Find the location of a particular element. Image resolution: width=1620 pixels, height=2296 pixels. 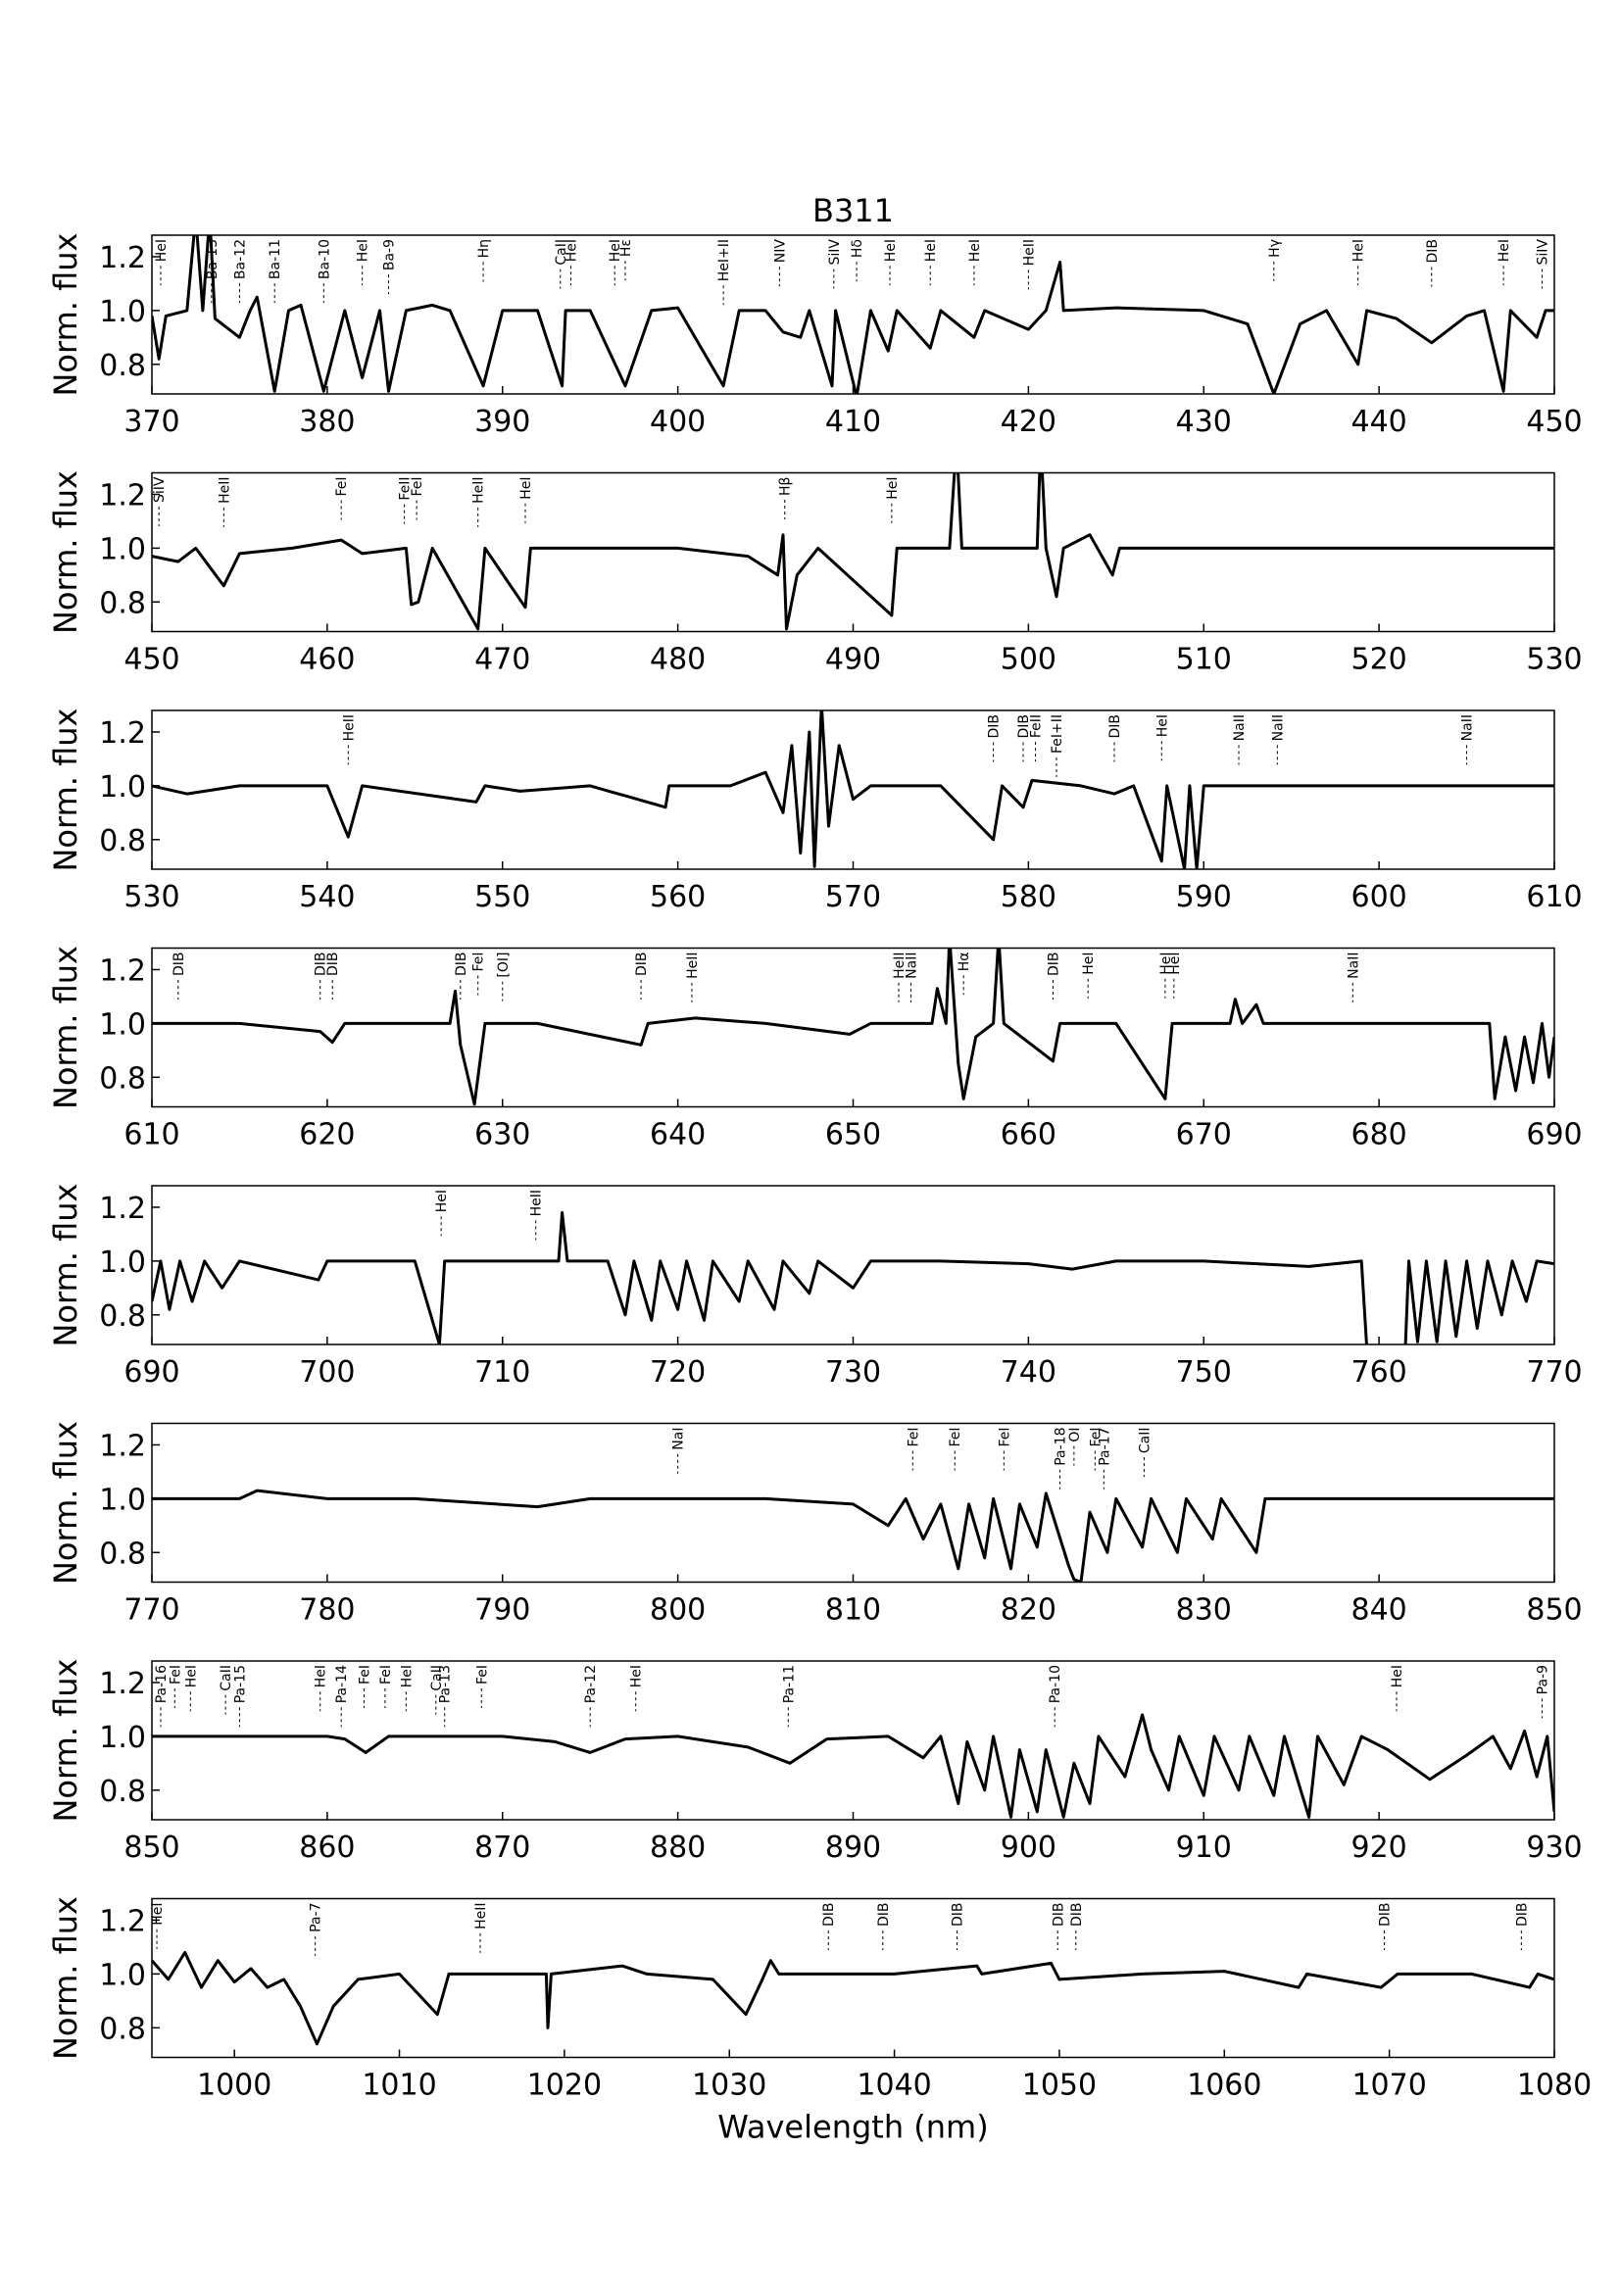

x-tick-label: 370 is located at coordinates (151, 422).